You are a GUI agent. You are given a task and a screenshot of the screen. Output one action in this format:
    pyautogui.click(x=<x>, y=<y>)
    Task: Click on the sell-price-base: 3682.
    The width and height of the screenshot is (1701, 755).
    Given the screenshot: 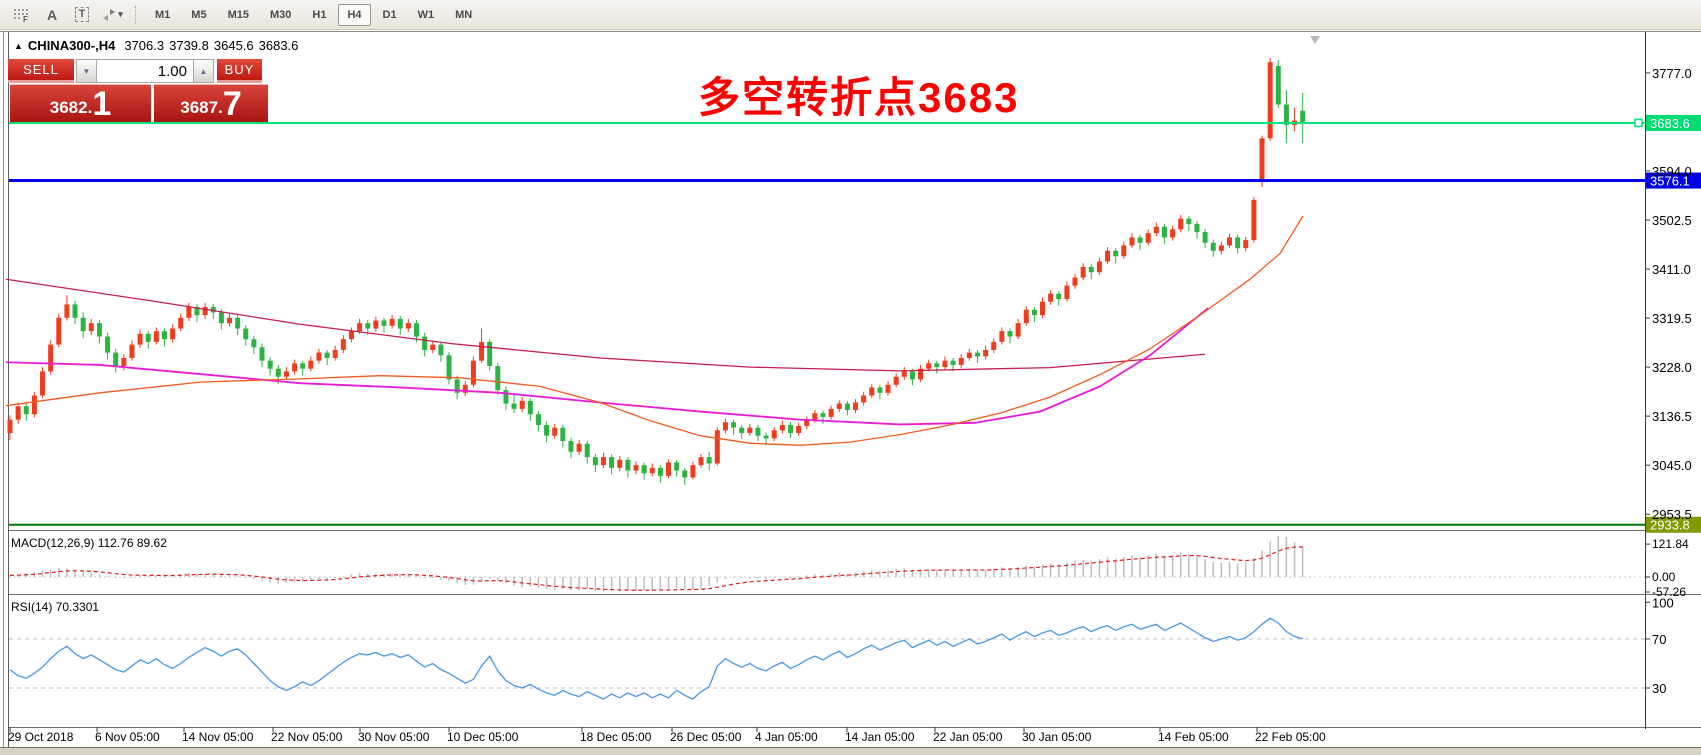 What is the action you would take?
    pyautogui.click(x=71, y=107)
    